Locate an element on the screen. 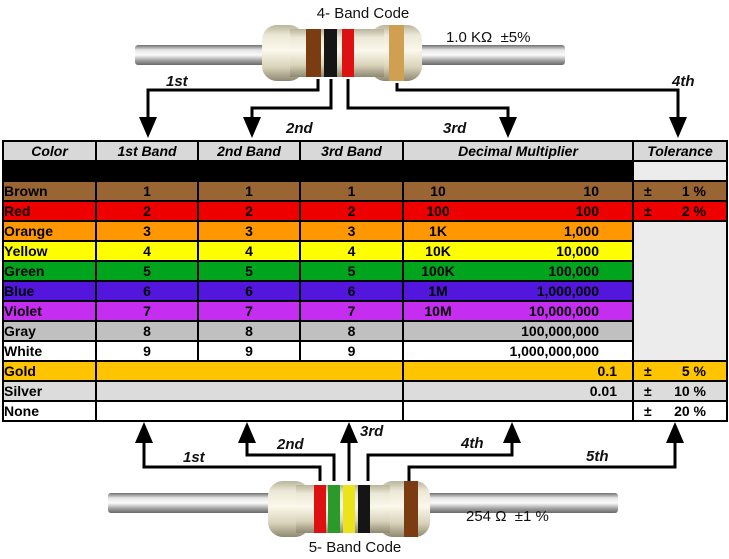 This screenshot has width=729, height=559. band3-digit: 1 is located at coordinates (351, 191).